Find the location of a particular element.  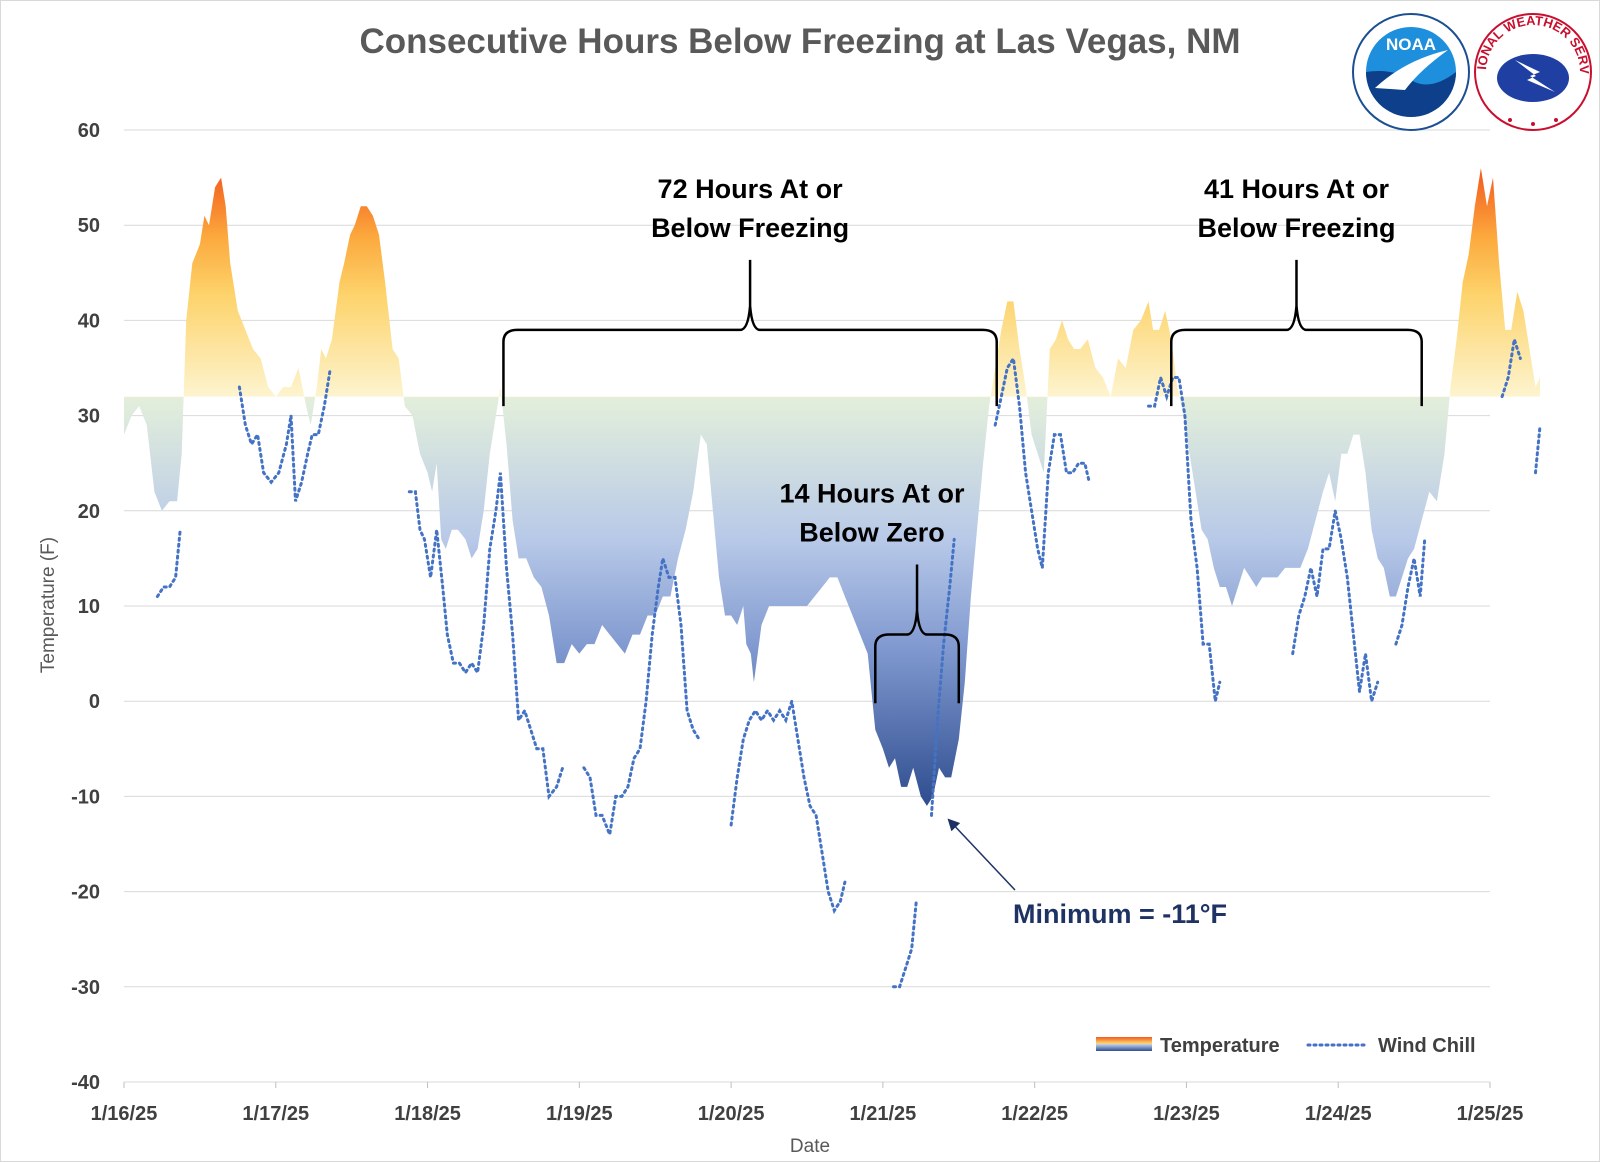

legend: Temperature Wind Chill is located at coordinates (1286, 1046).